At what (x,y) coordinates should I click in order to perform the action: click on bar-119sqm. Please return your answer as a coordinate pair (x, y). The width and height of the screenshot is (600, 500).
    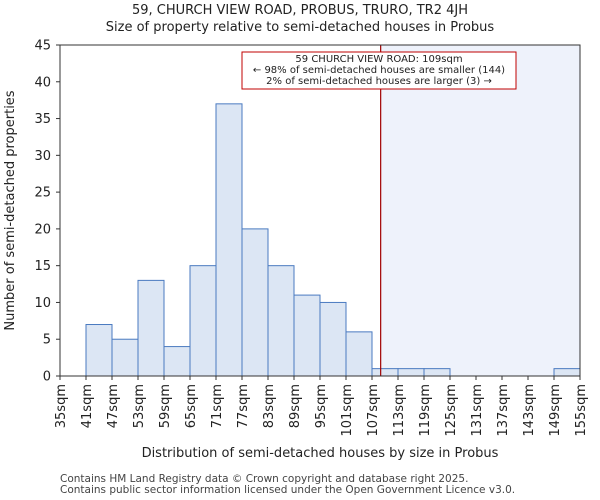
    Looking at the image, I should click on (437, 372).